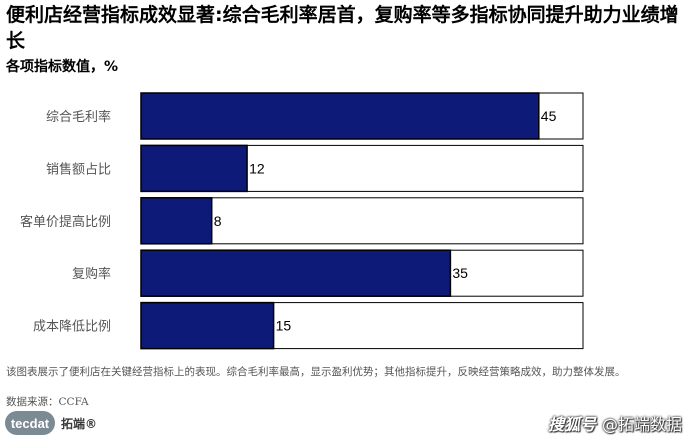 The height and width of the screenshot is (441, 690). What do you see at coordinates (460, 273) in the screenshot?
I see `value-label-3: 35` at bounding box center [460, 273].